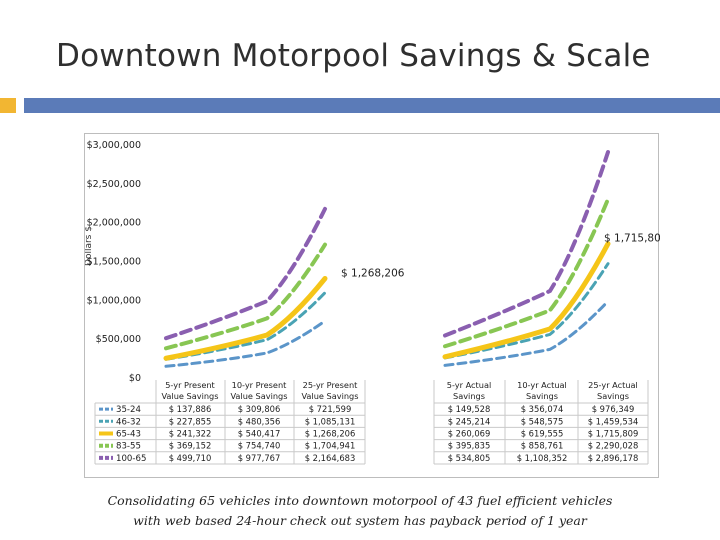  I want to click on y-tick-label: $2,000,000, so click(114, 223).